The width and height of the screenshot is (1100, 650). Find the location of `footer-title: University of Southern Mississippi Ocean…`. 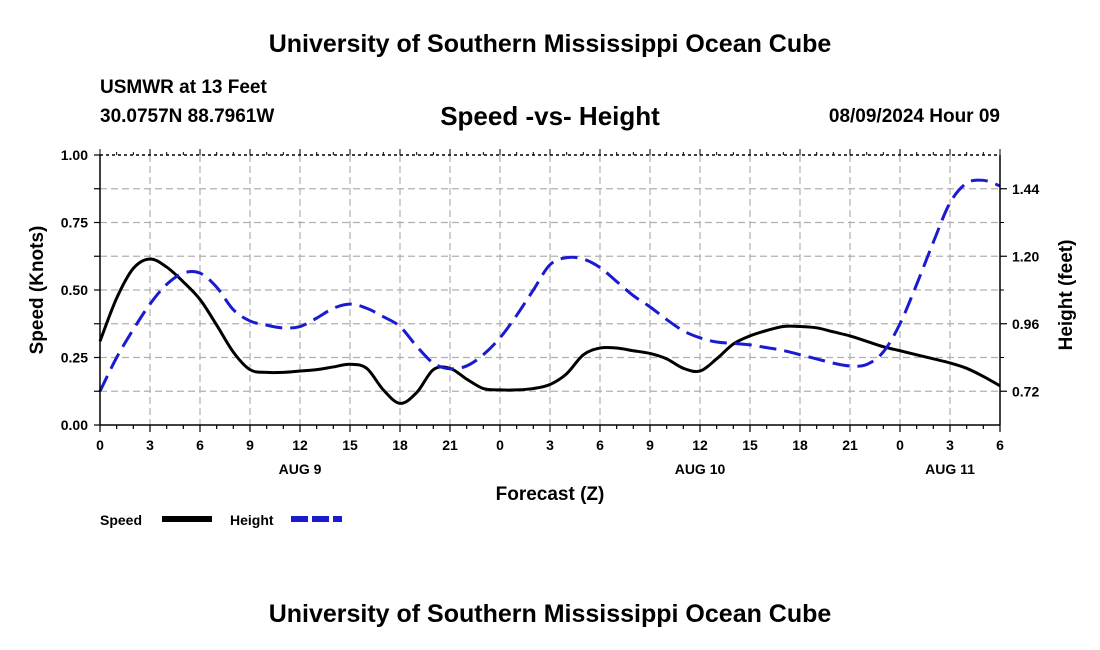

footer-title: University of Southern Mississippi Ocean… is located at coordinates (550, 614).